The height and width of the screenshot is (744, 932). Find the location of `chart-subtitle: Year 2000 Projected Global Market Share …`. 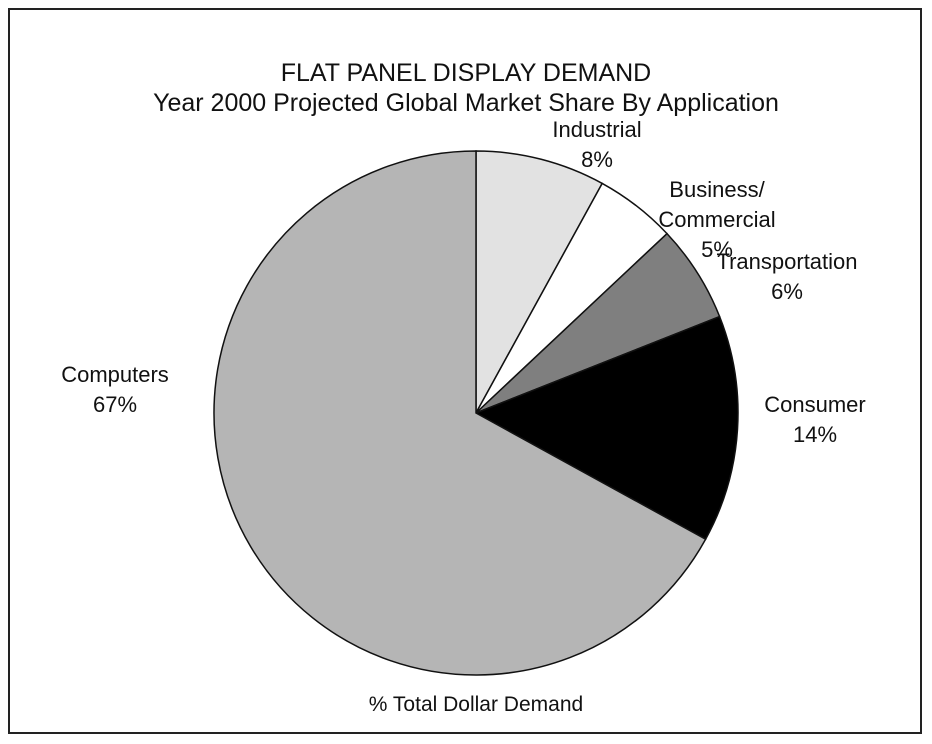

chart-subtitle: Year 2000 Projected Global Market Share … is located at coordinates (466, 103).